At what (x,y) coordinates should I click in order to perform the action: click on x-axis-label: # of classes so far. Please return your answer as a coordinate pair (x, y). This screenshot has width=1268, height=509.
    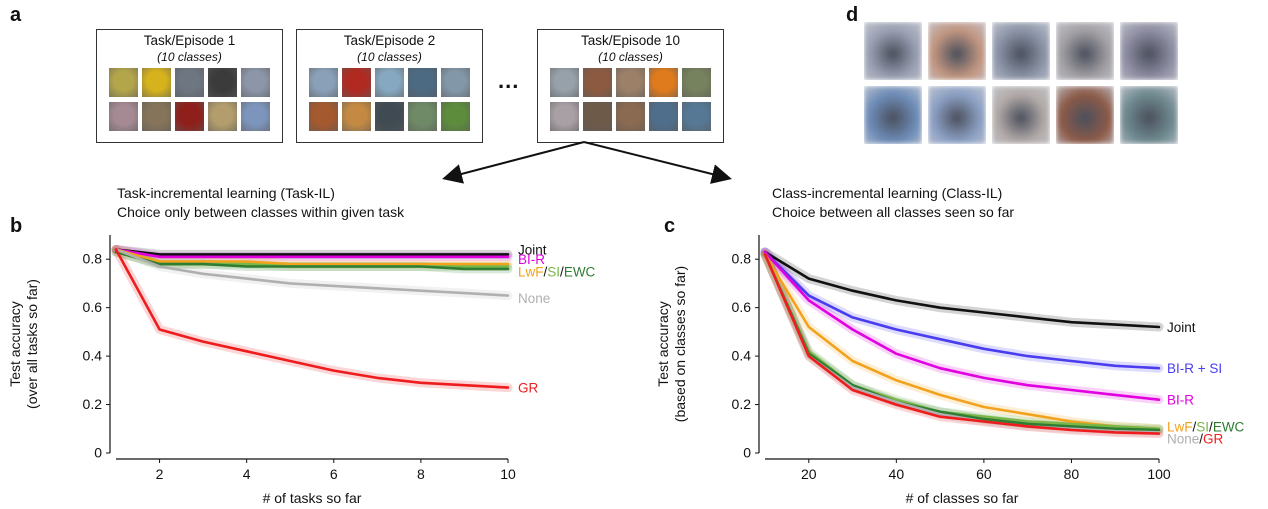
    Looking at the image, I should click on (962, 498).